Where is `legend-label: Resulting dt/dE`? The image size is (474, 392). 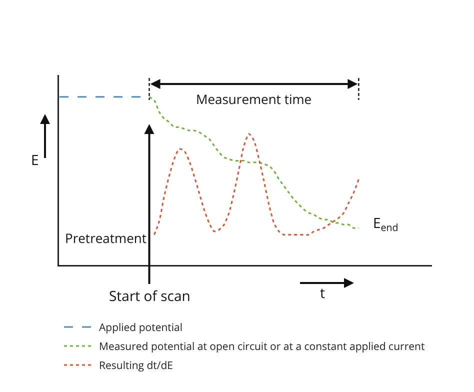
legend-label: Resulting dt/dE is located at coordinates (136, 366).